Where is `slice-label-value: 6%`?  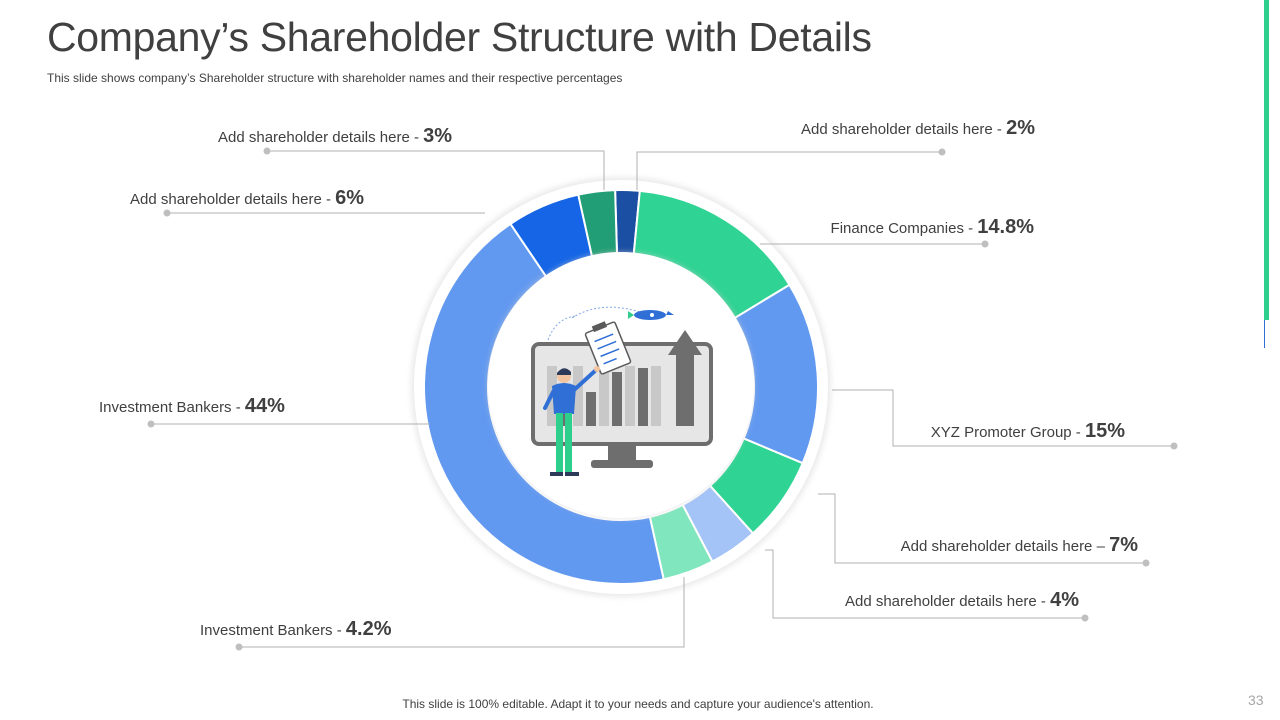 slice-label-value: 6% is located at coordinates (350, 198).